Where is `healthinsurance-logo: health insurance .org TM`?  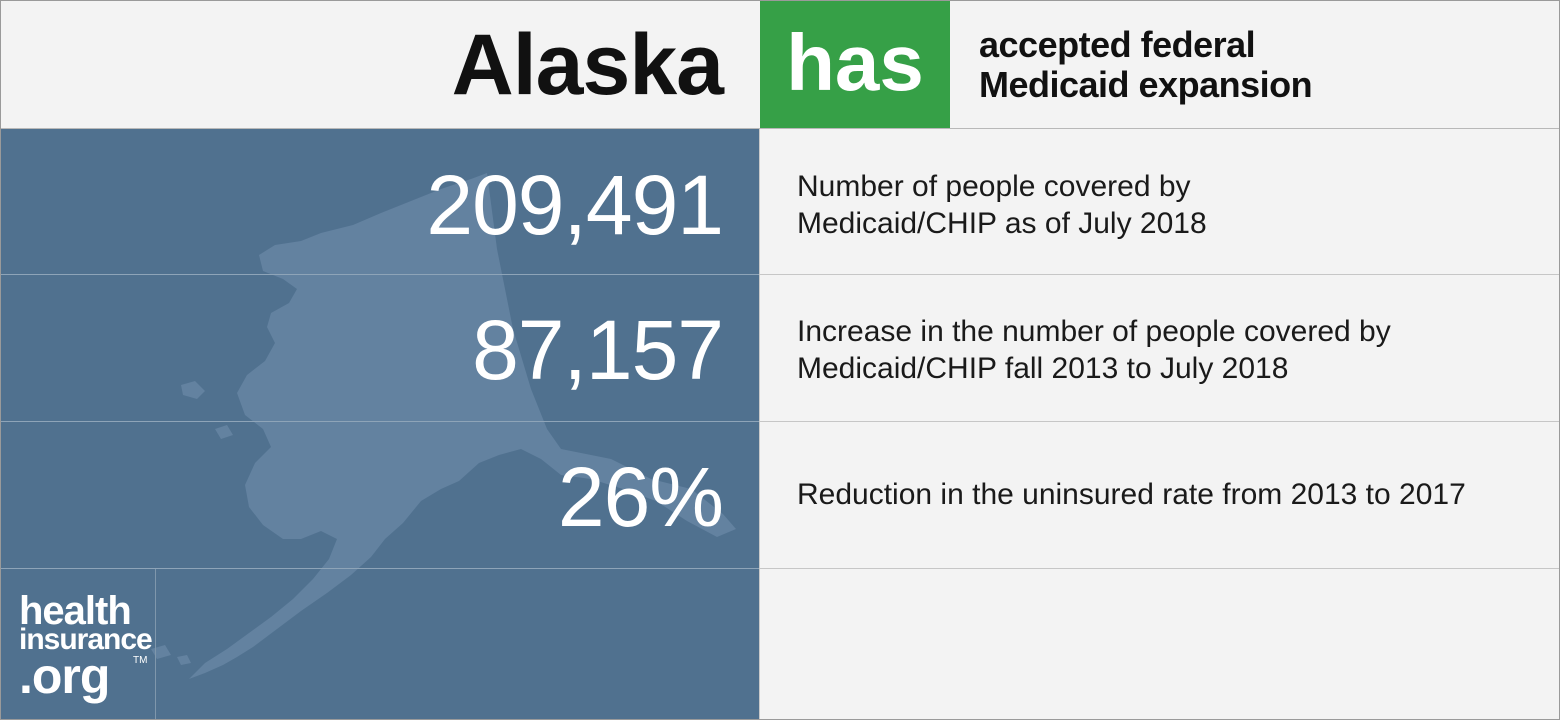
healthinsurance-logo: health insurance .org TM is located at coordinates (78, 644).